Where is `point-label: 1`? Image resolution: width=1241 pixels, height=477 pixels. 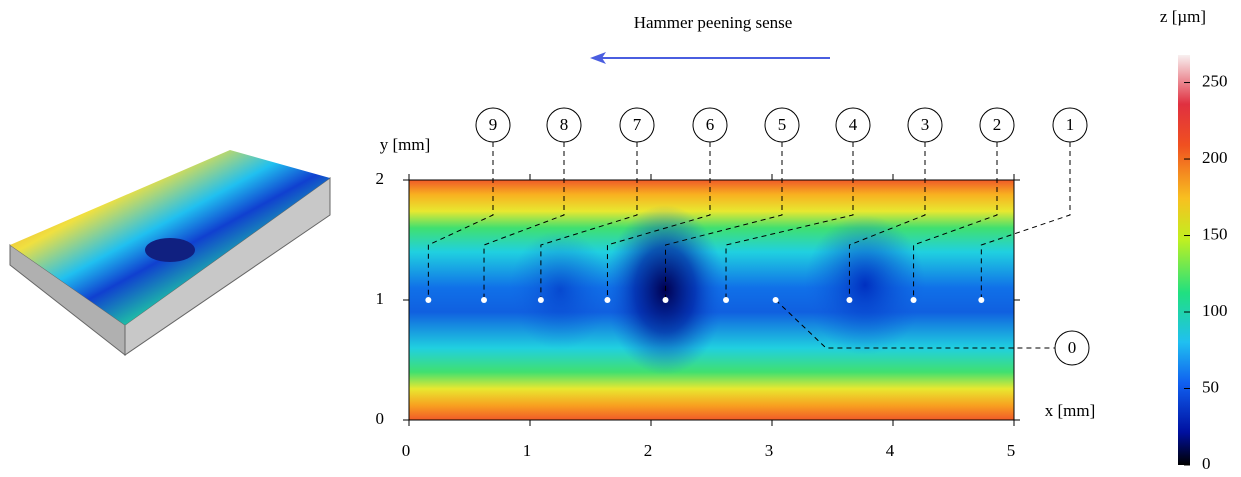 point-label: 1 is located at coordinates (1070, 124).